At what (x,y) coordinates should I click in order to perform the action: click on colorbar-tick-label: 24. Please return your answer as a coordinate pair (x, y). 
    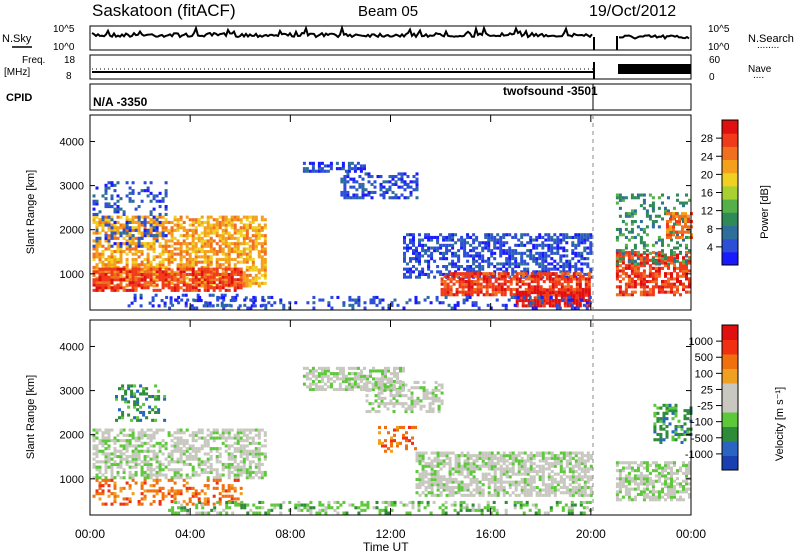
    Looking at the image, I should click on (707, 157).